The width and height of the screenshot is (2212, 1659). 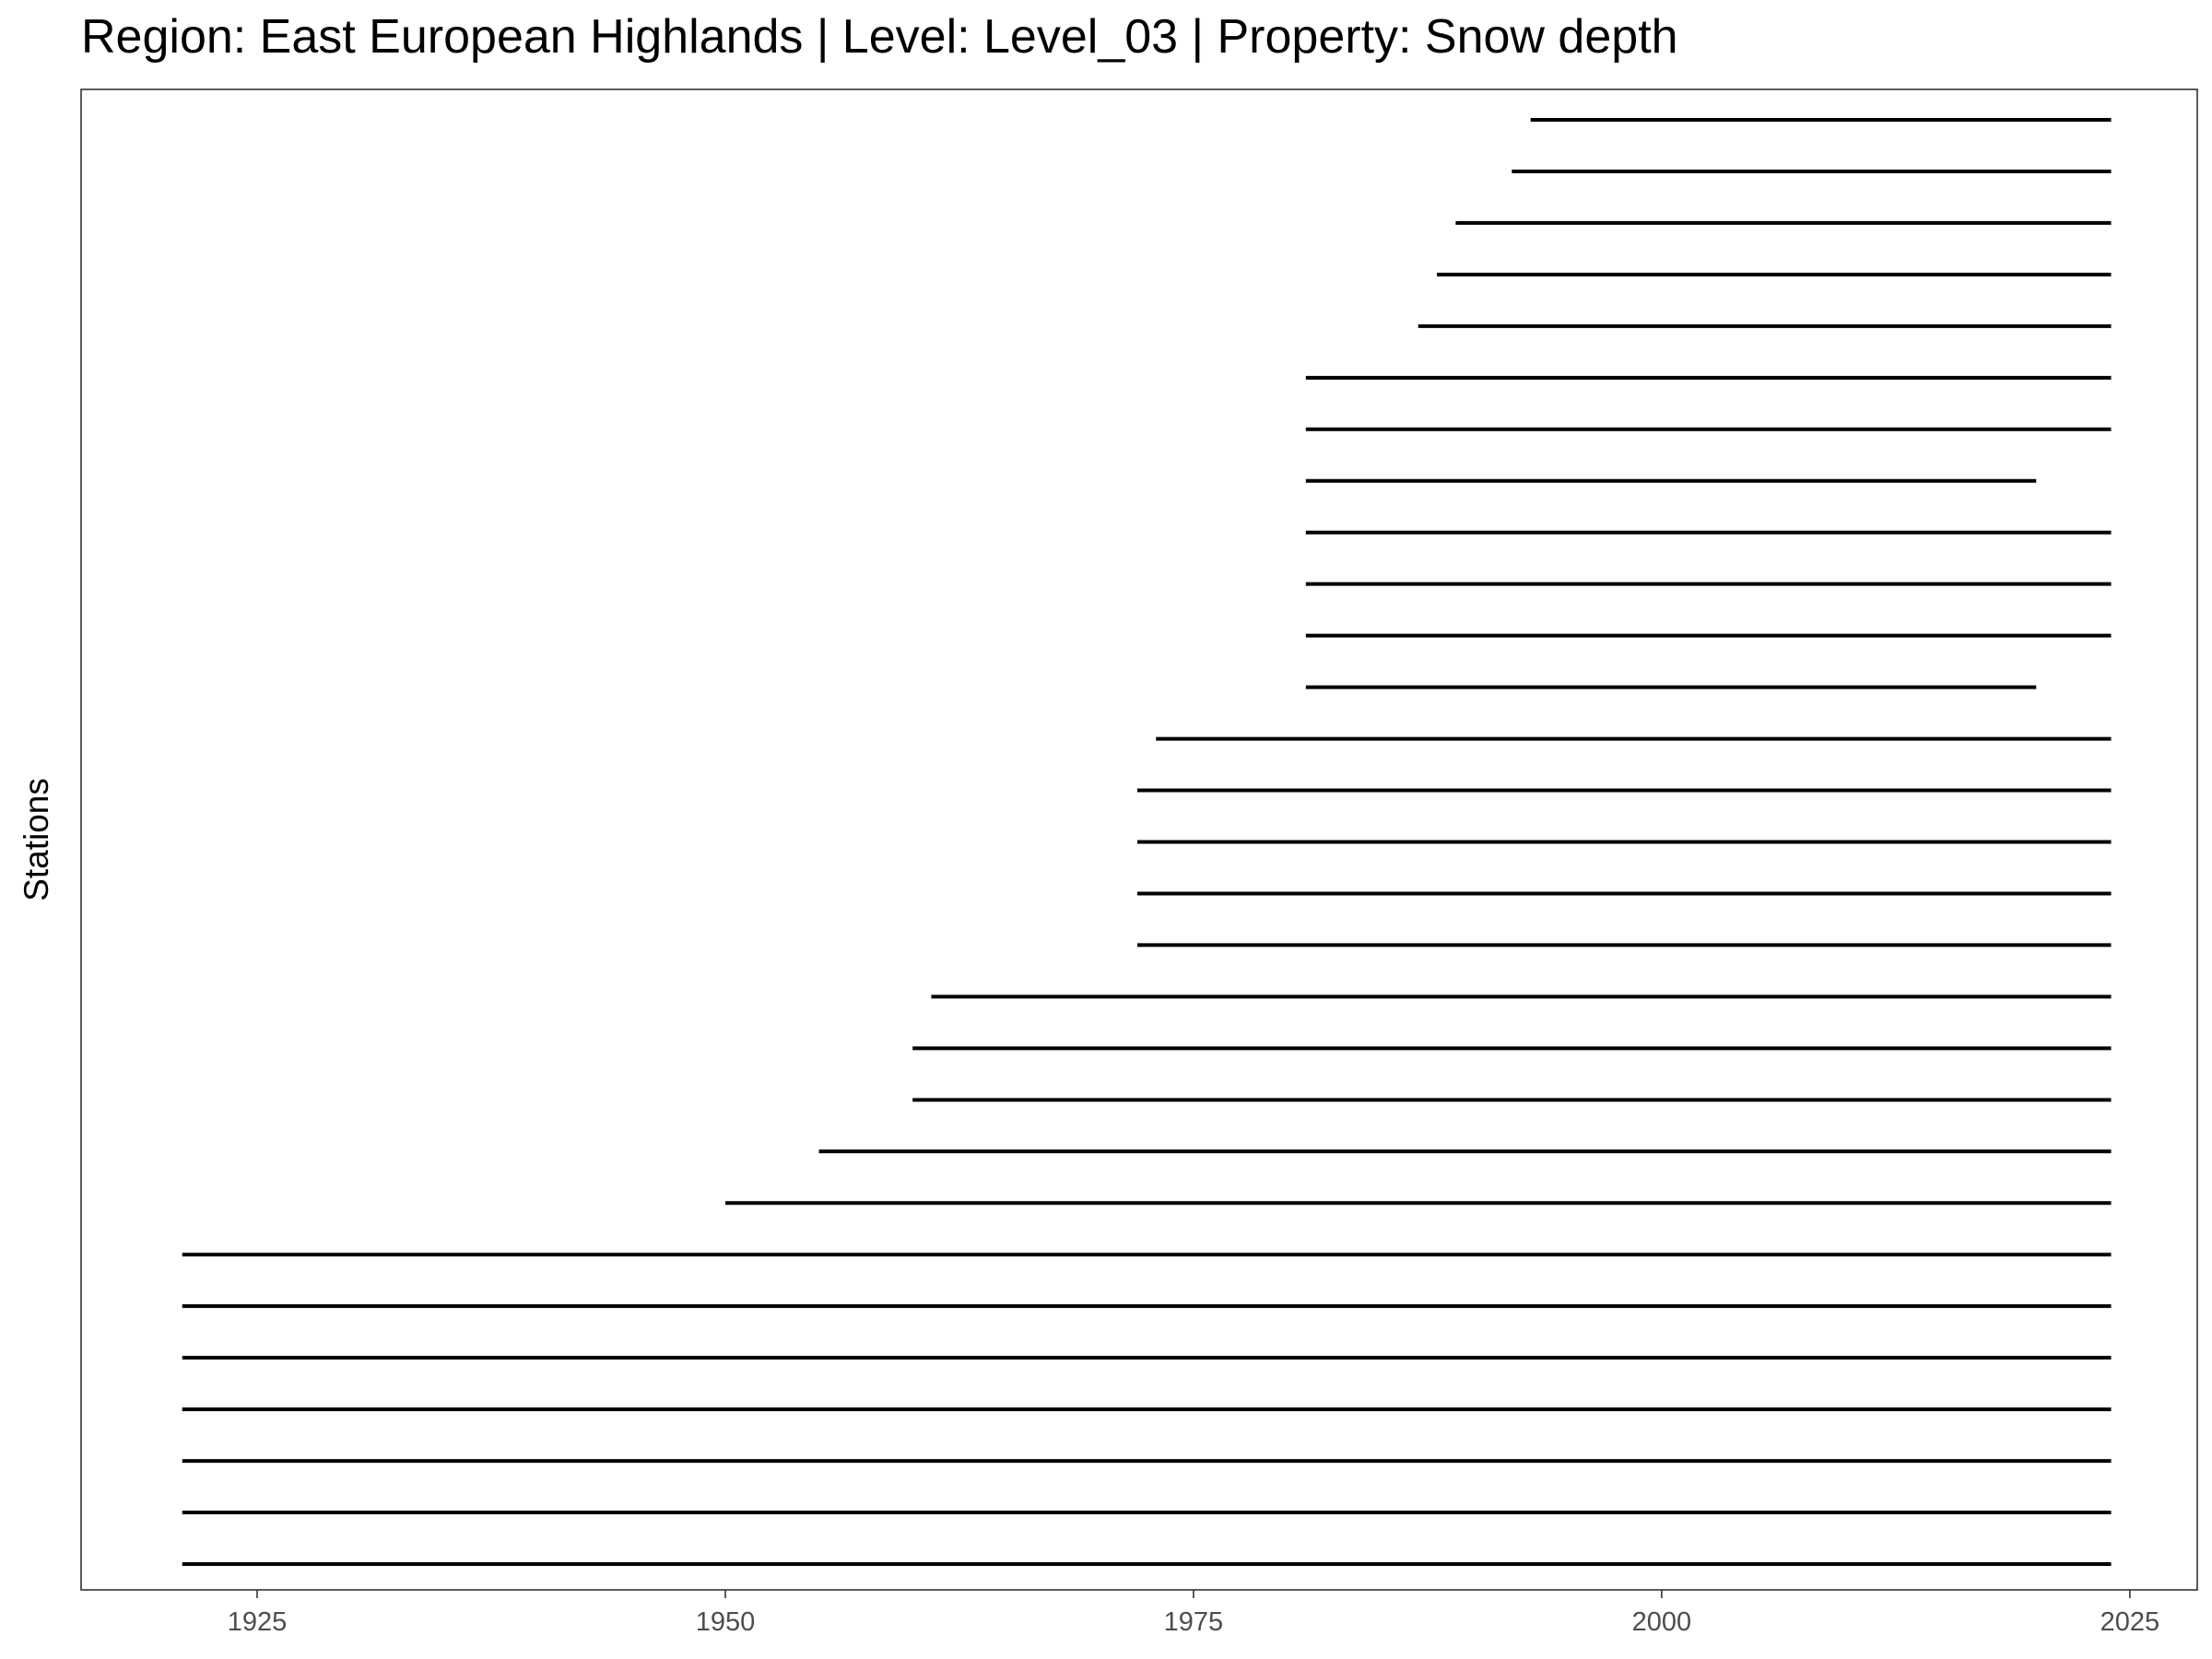 What do you see at coordinates (2130, 1622) in the screenshot?
I see `x-tick-label-2025: 2025` at bounding box center [2130, 1622].